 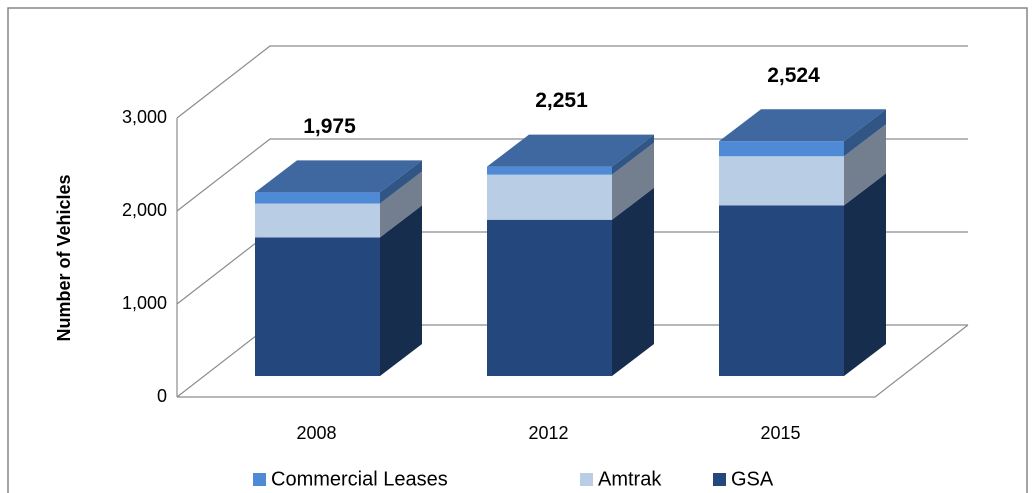 I want to click on y-axis-label: Number of Vehicles, so click(x=64, y=257).